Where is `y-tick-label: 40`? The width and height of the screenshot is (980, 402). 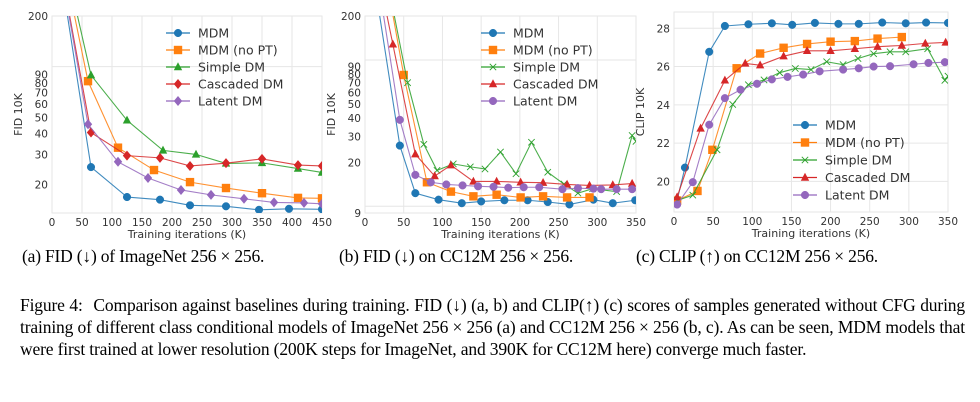
y-tick-label: 40 is located at coordinates (41, 135).